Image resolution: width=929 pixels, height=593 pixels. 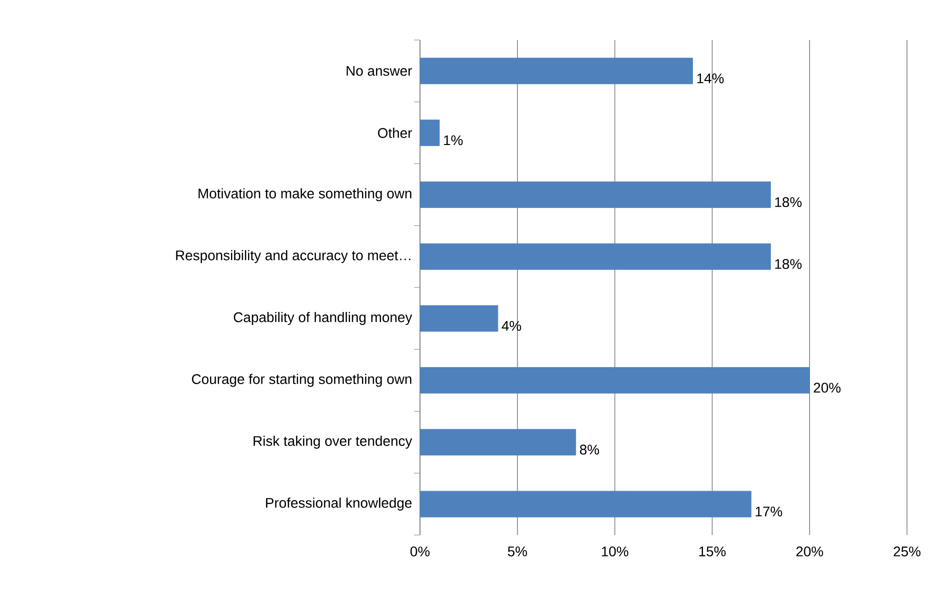 What do you see at coordinates (420, 551) in the screenshot?
I see `x-tick-label: 0%` at bounding box center [420, 551].